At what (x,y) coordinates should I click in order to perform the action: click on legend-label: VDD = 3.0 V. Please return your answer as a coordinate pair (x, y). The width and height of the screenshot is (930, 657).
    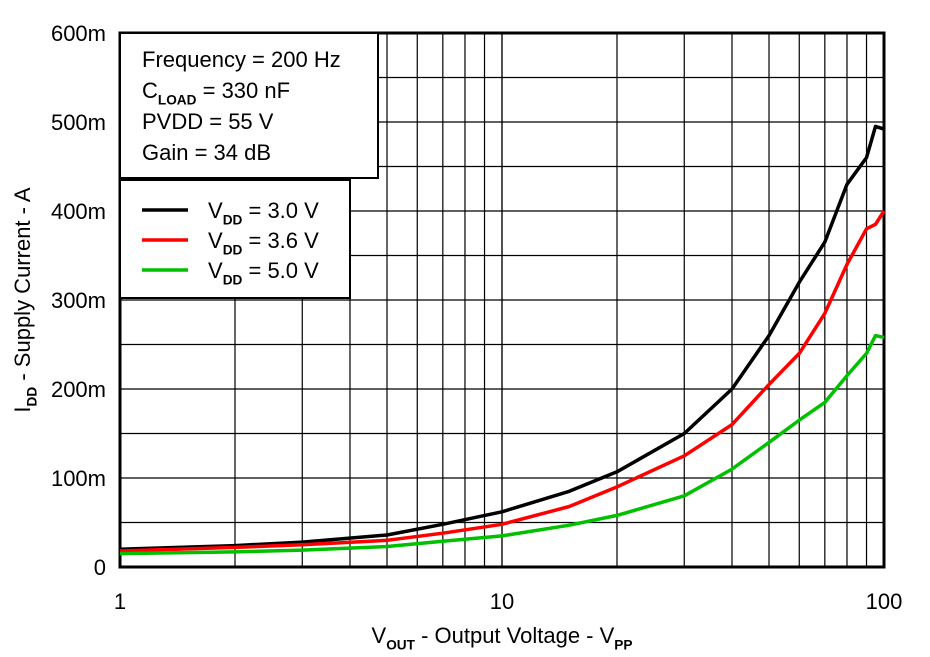
    Looking at the image, I should click on (263, 213).